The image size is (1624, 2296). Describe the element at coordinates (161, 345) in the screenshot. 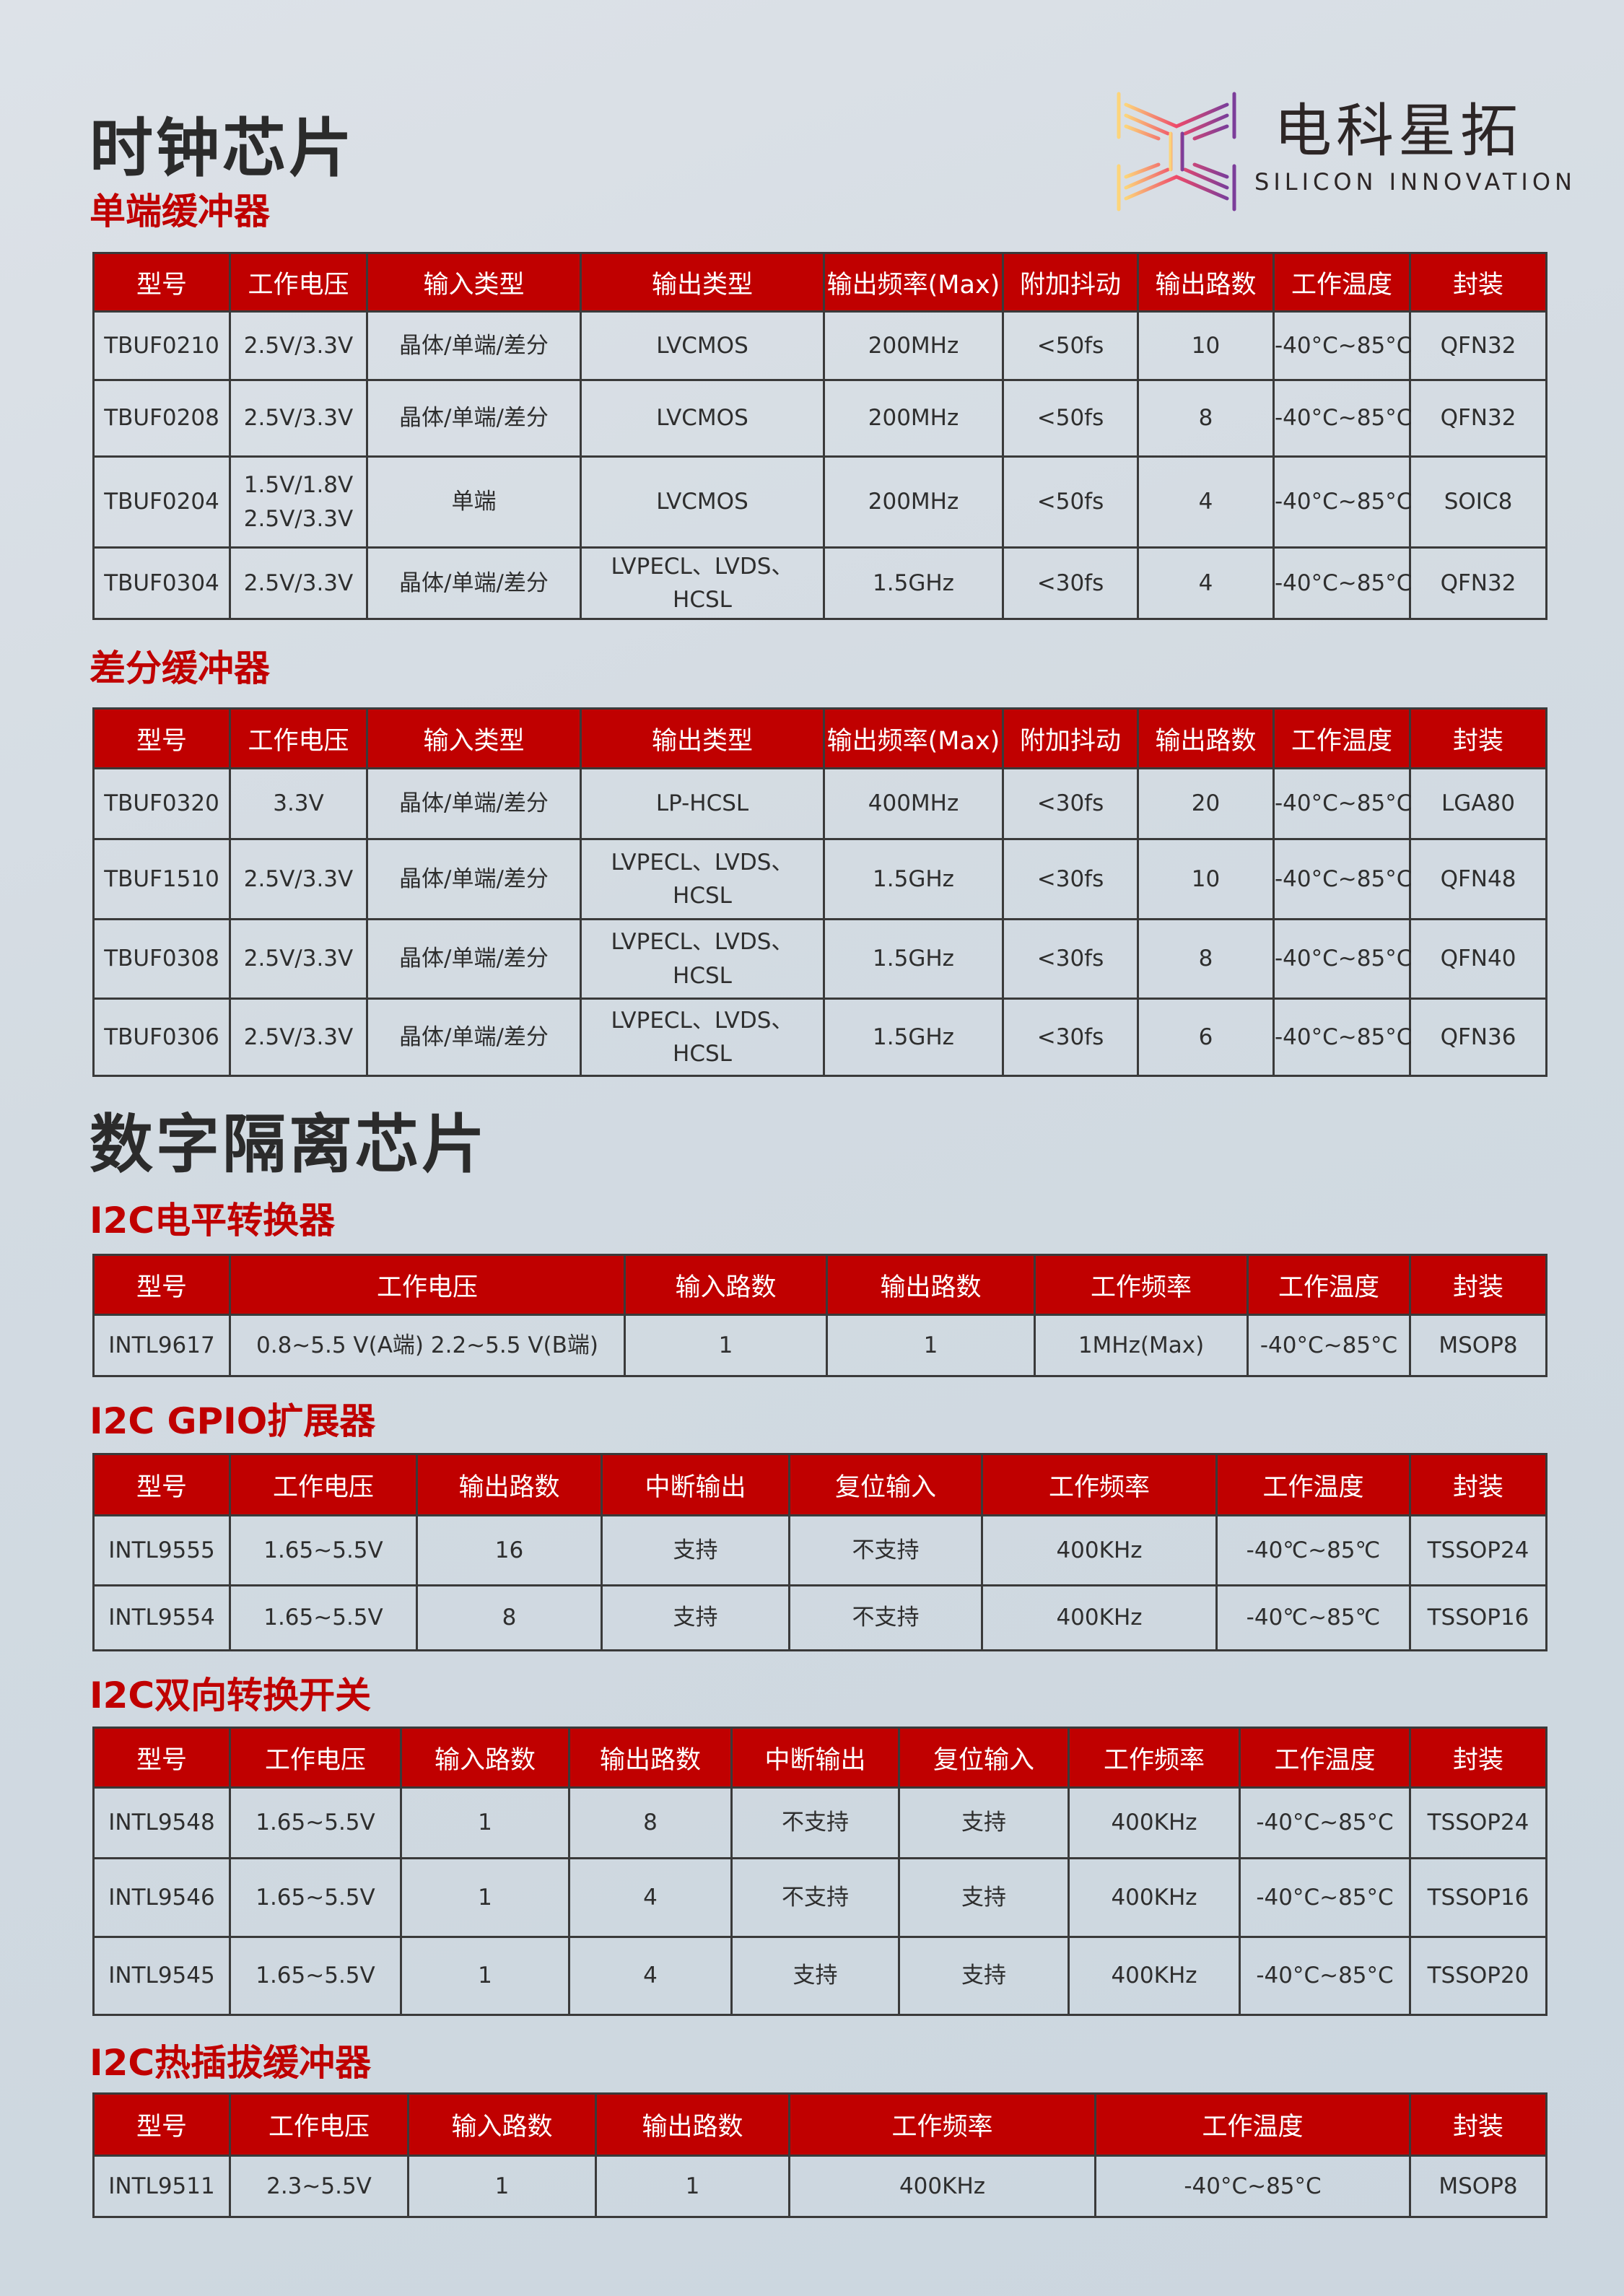

I see `table-cell: TBUF0210` at that location.